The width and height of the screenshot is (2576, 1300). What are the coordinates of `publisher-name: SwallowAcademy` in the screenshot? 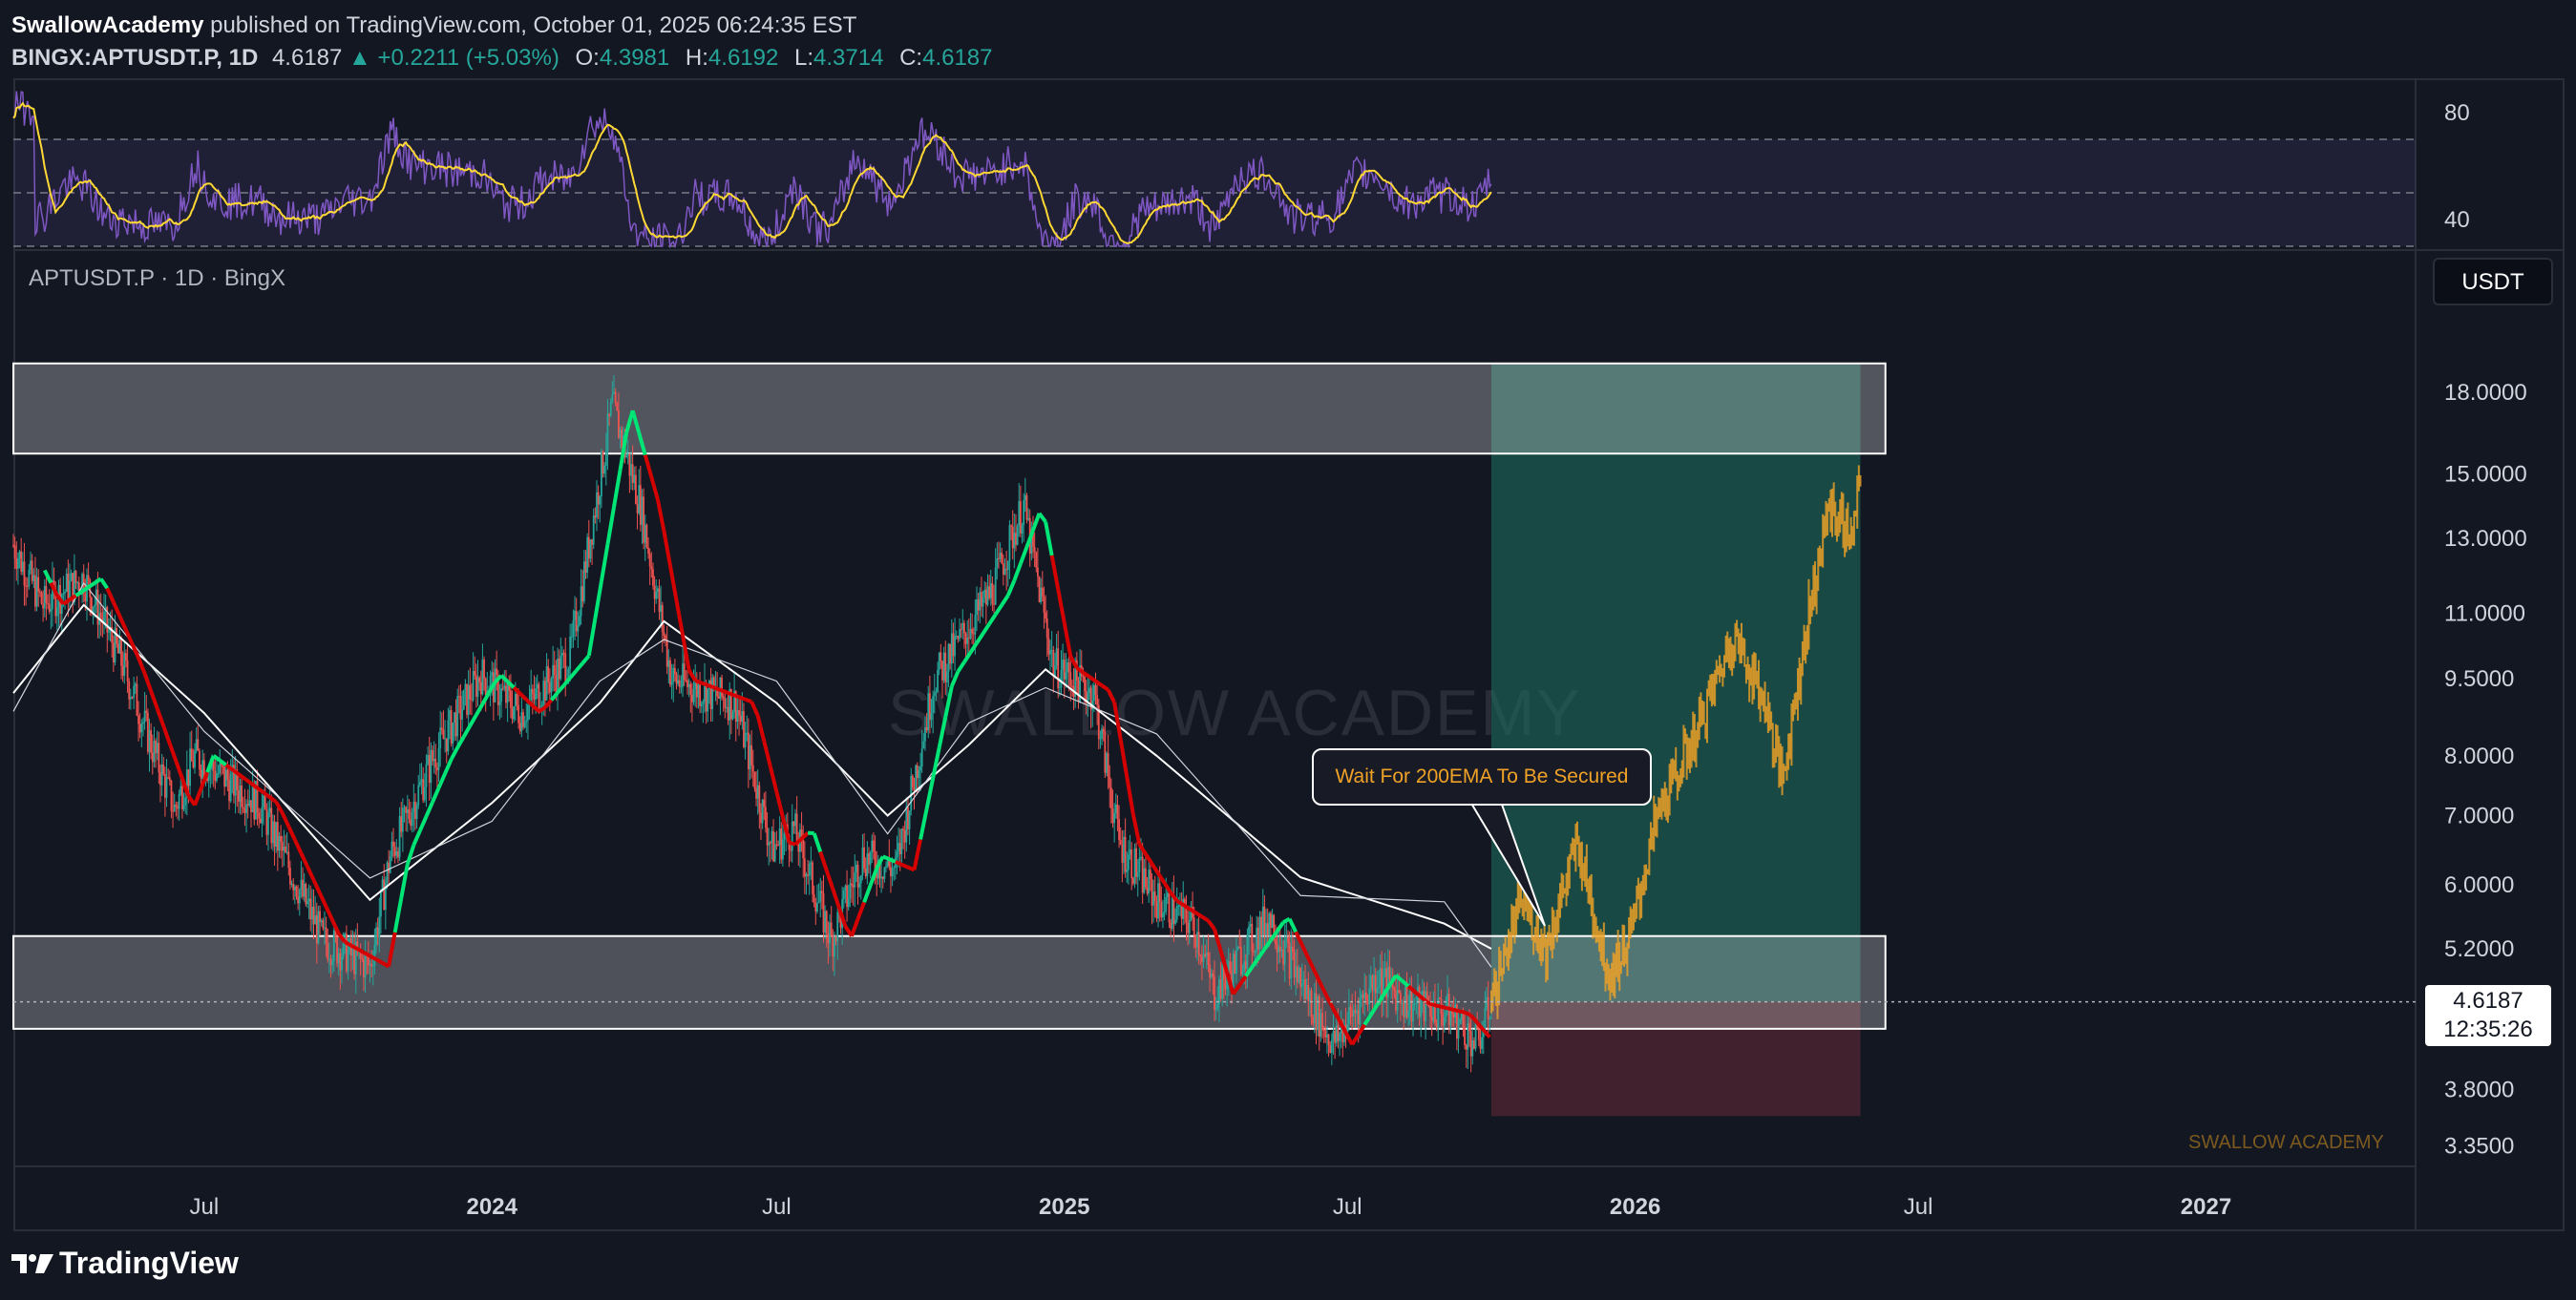 It's located at (107, 25).